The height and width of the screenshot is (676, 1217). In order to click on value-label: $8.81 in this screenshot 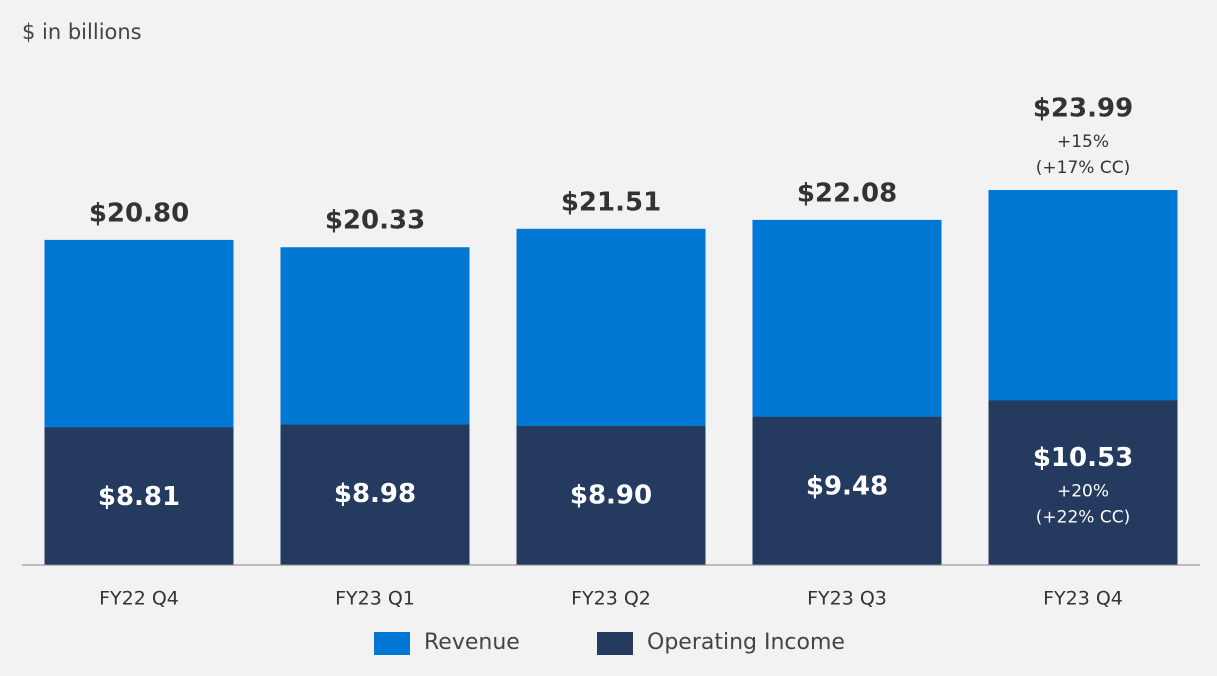, I will do `click(139, 497)`.